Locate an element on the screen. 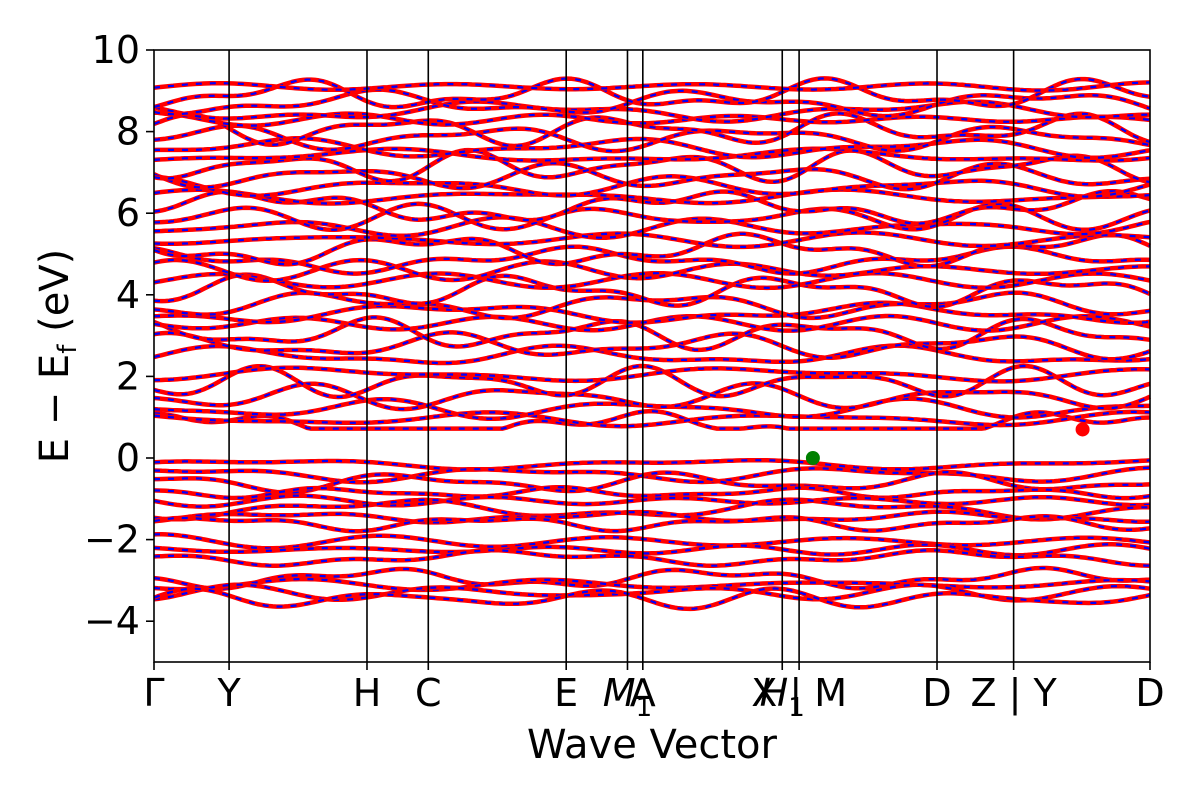 This screenshot has height=800, width=1200. y-tick-label: 2 is located at coordinates (128, 376).